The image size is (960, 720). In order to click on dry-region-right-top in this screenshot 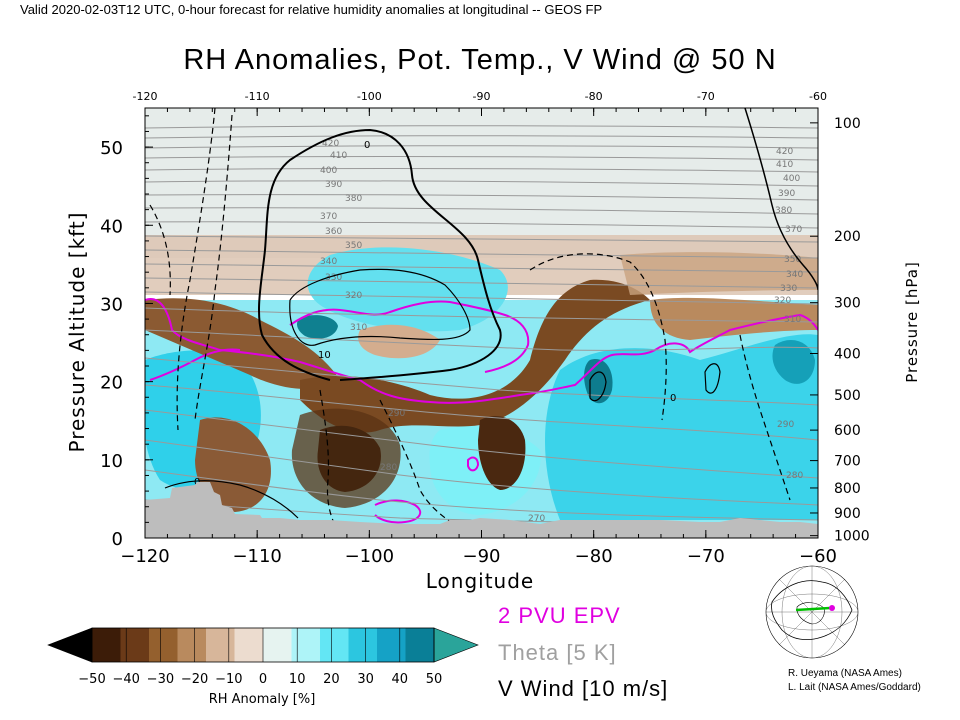, I will do `click(719, 273)`.